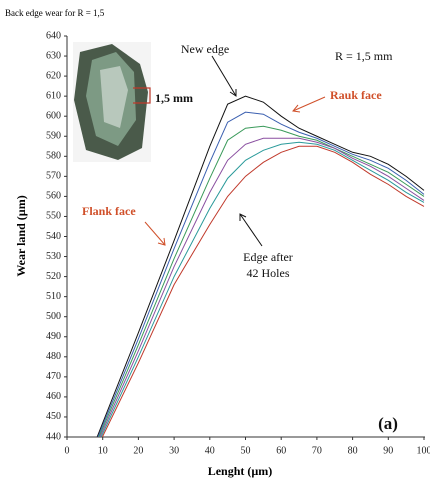 The height and width of the screenshot is (479, 430). Describe the element at coordinates (53, 55) in the screenshot. I see `y-tick-label: 630` at that location.